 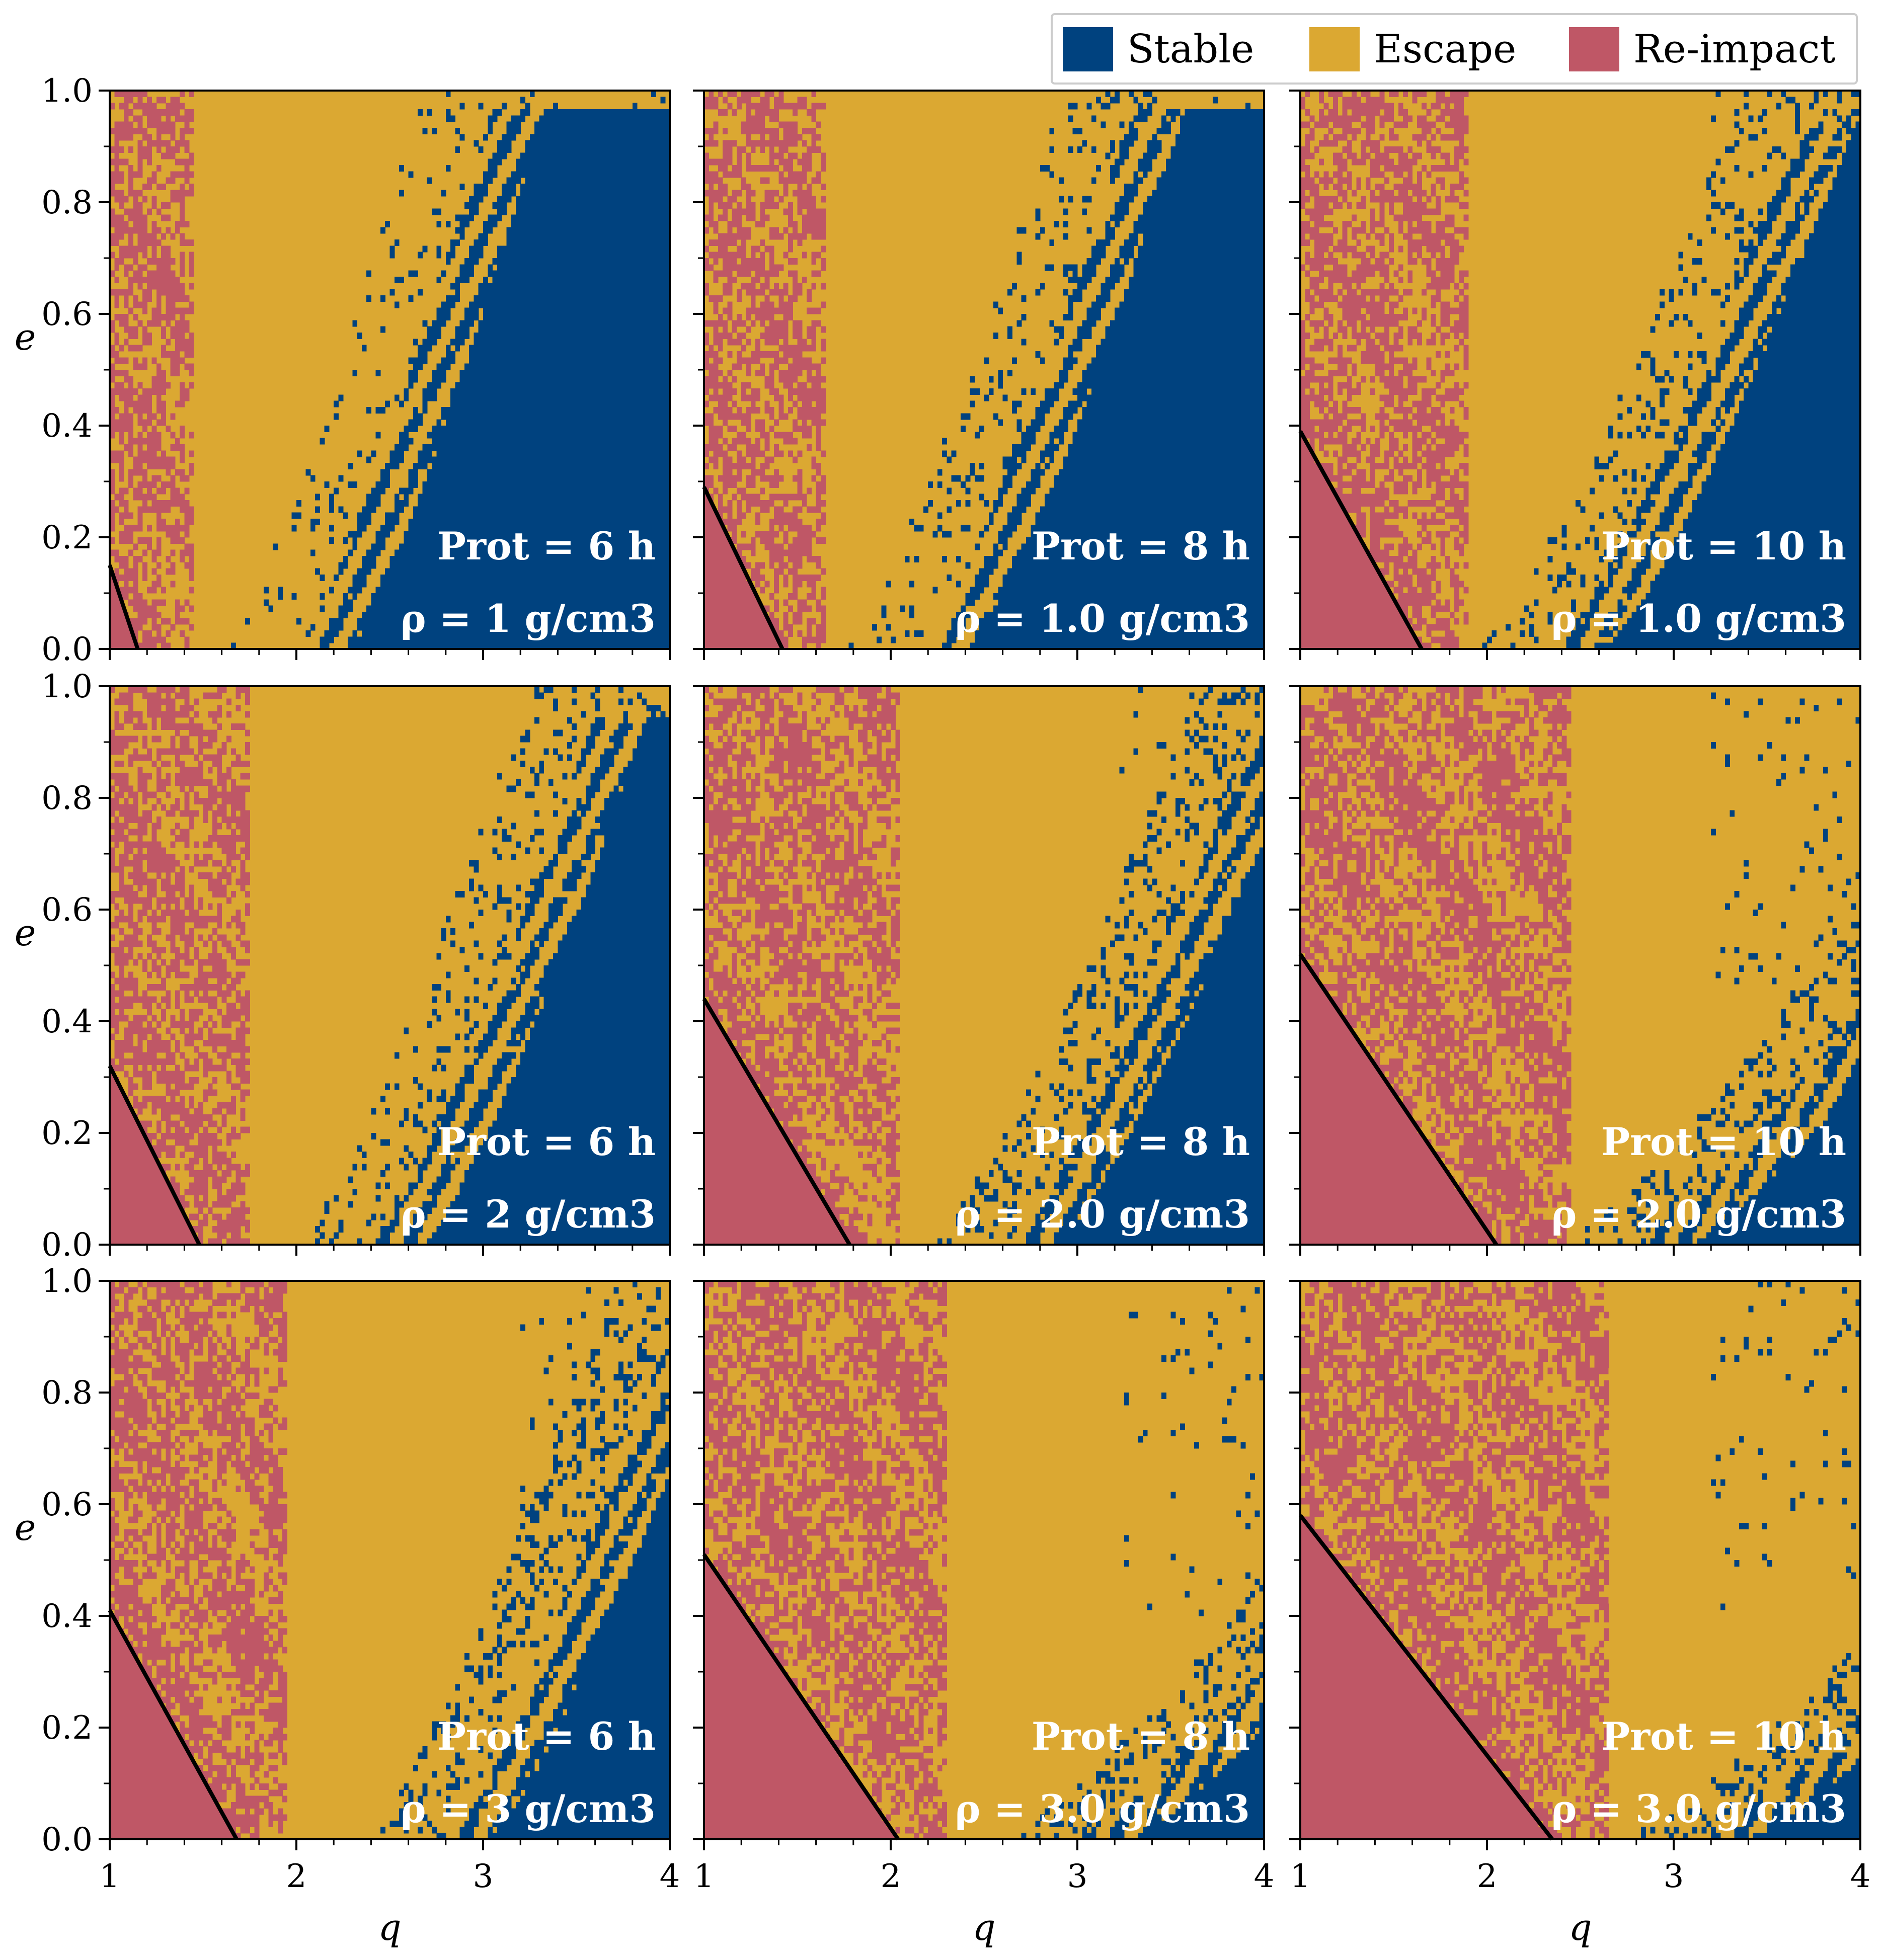 I want to click on panel-2-1: 0.0 0.2 0.4 0.6 0.8 1.0 e Prot = 6 h ρ = 2 g/cm3, so click(x=343, y=966).